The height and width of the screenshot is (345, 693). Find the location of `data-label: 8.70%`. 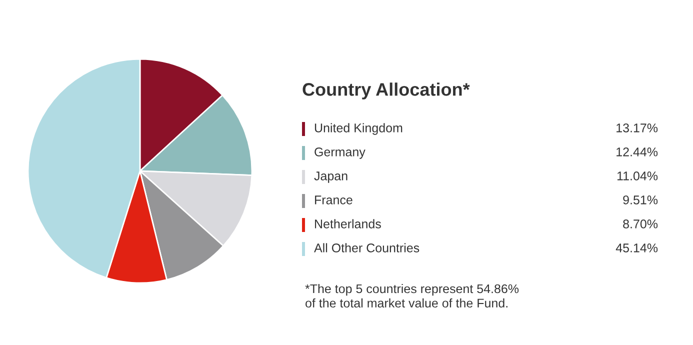

data-label: 8.70% is located at coordinates (640, 224).